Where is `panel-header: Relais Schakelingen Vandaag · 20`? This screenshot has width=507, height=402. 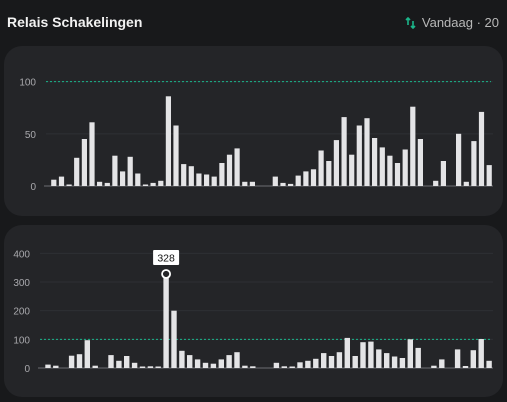
panel-header: Relais Schakelingen Vandaag · 20 is located at coordinates (253, 23).